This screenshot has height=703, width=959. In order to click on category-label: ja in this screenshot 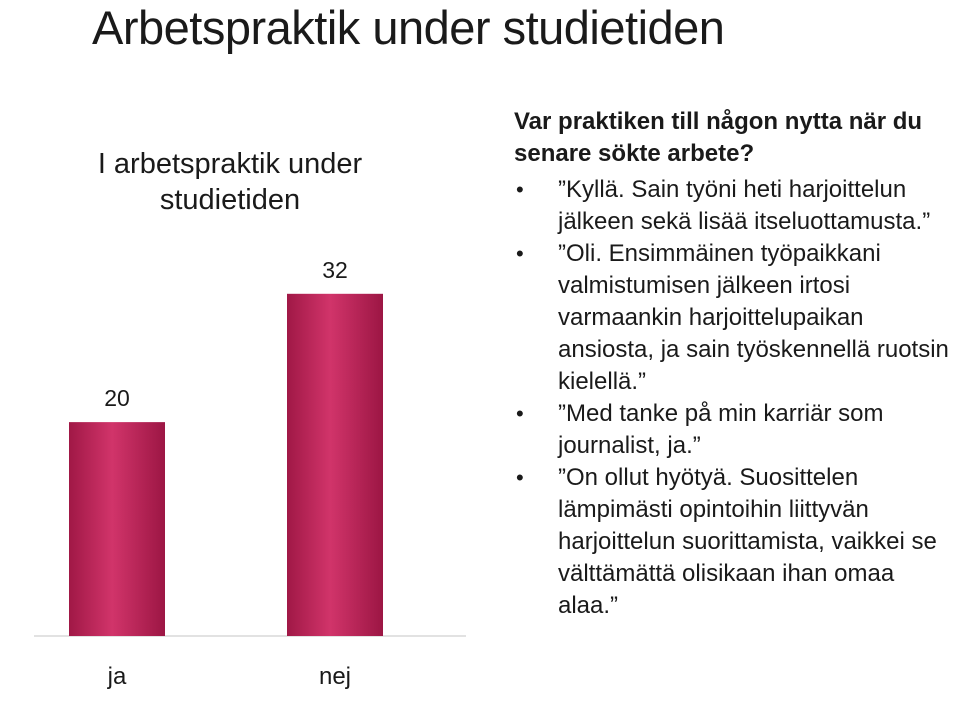, I will do `click(117, 676)`.